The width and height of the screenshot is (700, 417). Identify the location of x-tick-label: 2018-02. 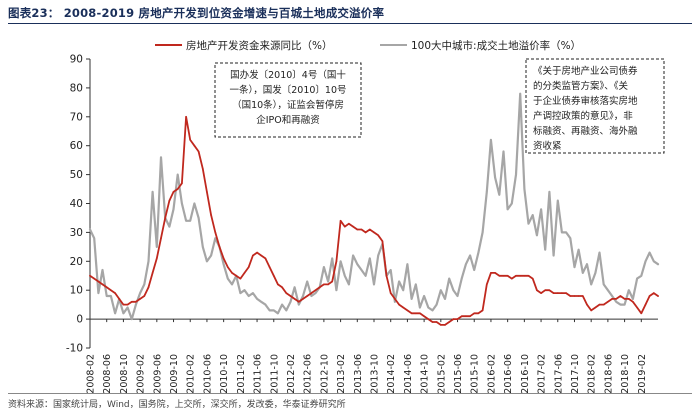
(592, 374).